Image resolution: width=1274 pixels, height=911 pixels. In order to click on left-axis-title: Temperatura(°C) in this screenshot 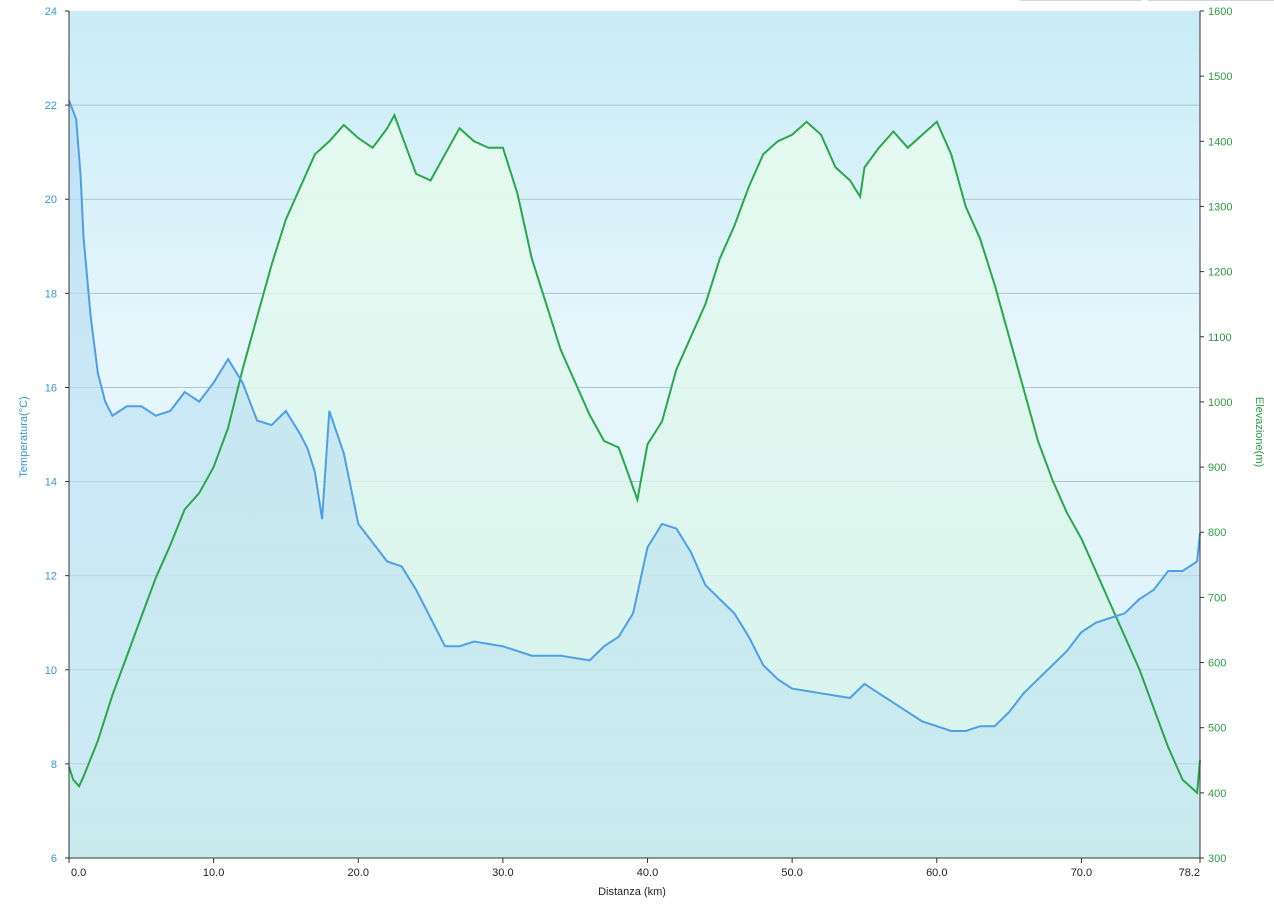, I will do `click(24, 436)`.